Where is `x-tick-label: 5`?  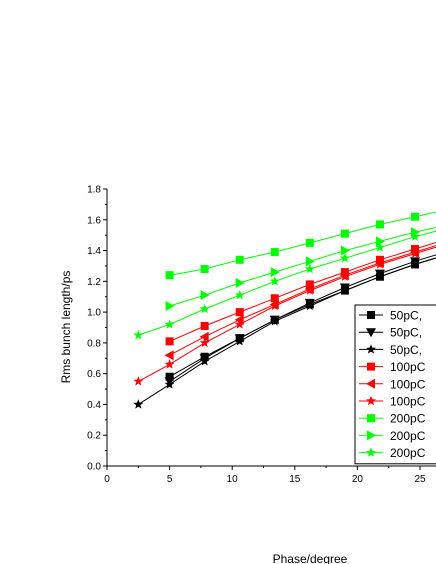 x-tick-label: 5 is located at coordinates (170, 479).